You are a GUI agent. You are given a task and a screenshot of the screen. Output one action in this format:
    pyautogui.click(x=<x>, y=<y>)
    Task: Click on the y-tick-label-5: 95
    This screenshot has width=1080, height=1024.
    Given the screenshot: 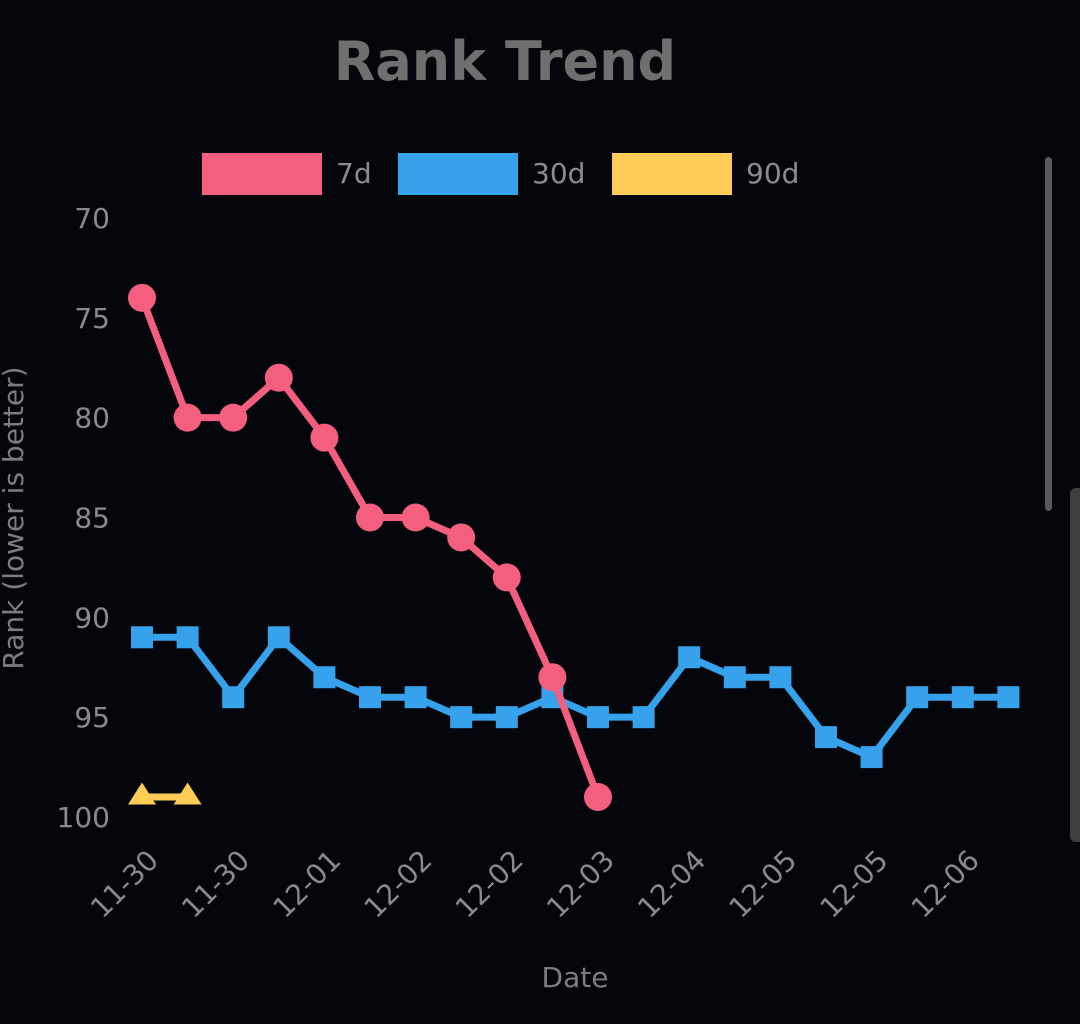 What is the action you would take?
    pyautogui.click(x=92, y=717)
    